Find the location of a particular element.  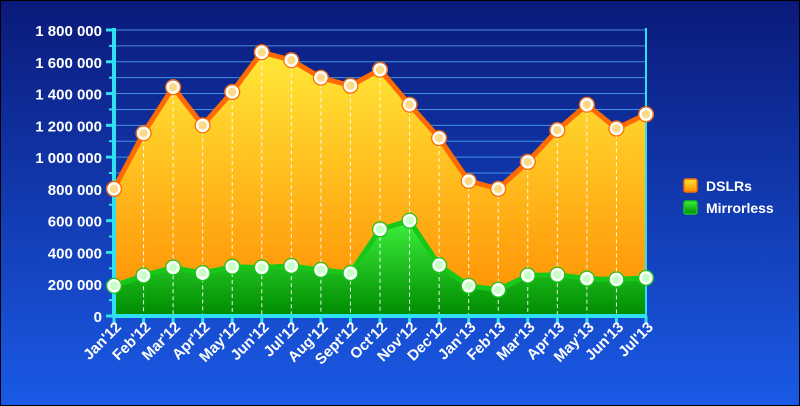

y-tick-label: 800 000 is located at coordinates (75, 190).